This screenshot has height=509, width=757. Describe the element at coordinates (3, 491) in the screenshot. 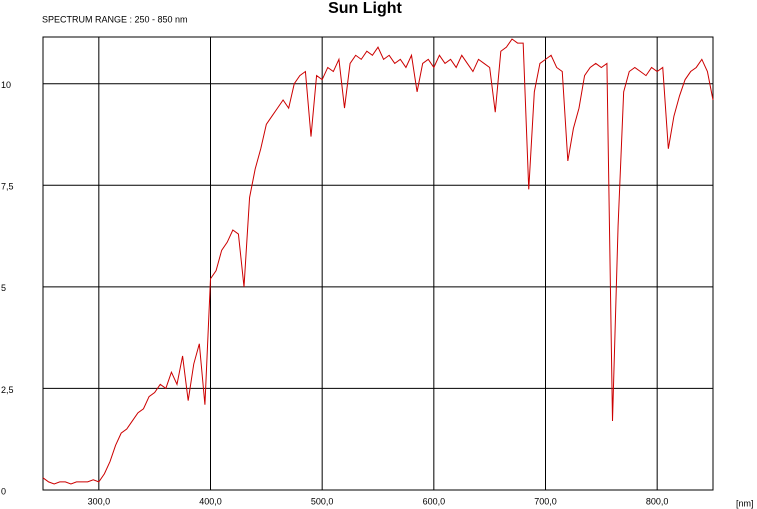

I see `y-tick-label: 0` at that location.